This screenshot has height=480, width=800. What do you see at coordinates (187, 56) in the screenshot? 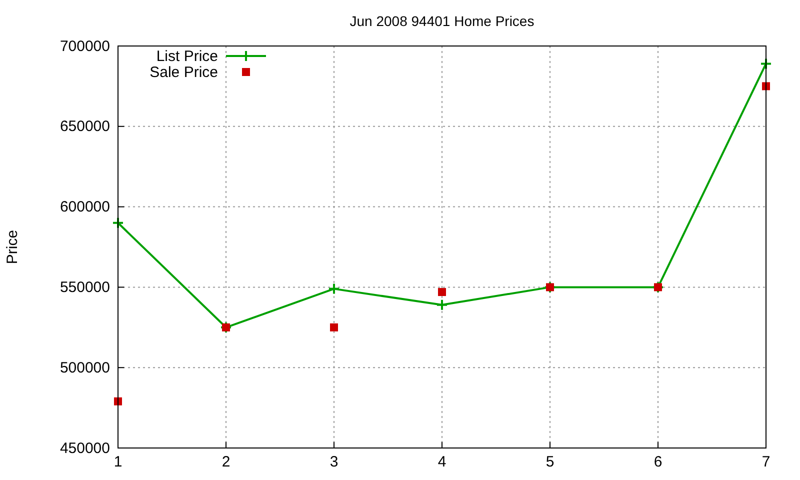
I see `legend-label: List Price` at bounding box center [187, 56].